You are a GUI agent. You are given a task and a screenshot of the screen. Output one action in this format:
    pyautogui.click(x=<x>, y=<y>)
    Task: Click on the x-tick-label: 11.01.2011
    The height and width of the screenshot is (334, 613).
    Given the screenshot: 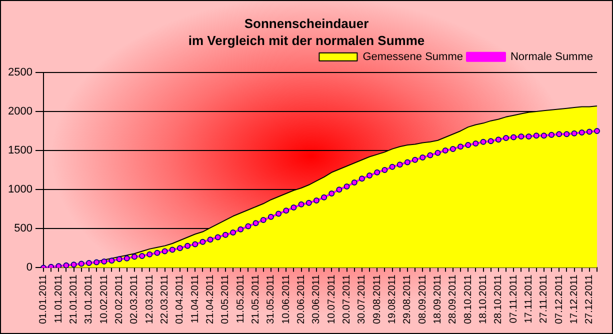 What is the action you would take?
    pyautogui.click(x=58, y=299)
    